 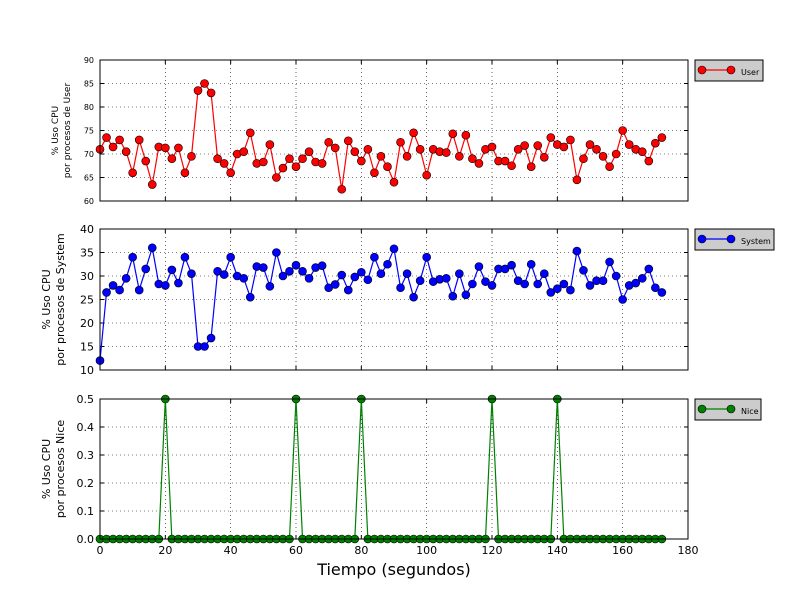 What do you see at coordinates (68, 131) in the screenshot?
I see `y-axis-label: por procesos de User` at bounding box center [68, 131].